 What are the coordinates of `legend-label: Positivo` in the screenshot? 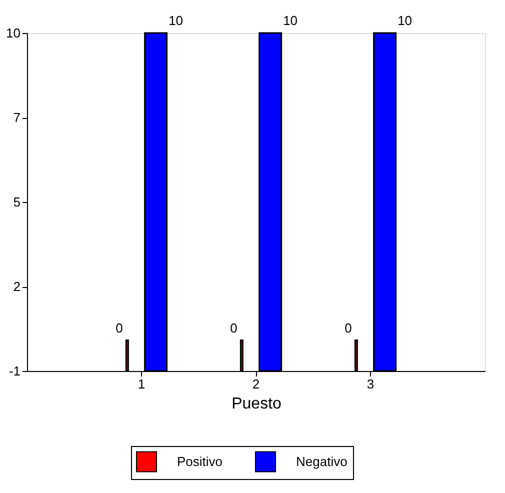 It's located at (200, 461).